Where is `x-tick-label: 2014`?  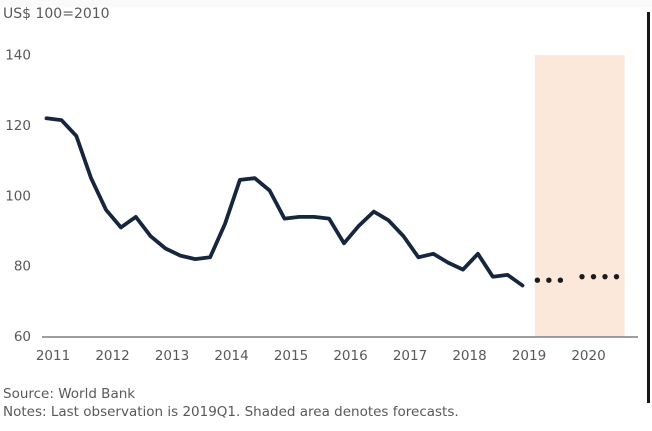 x-tick-label: 2014 is located at coordinates (231, 356).